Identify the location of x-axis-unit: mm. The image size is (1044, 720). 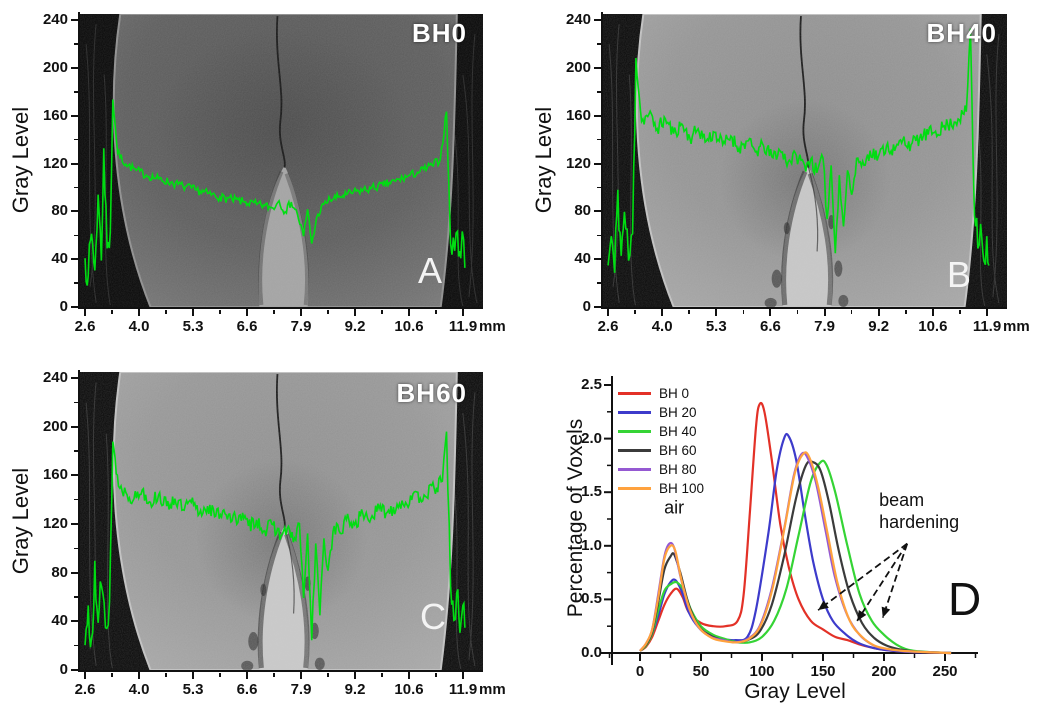
(492, 326).